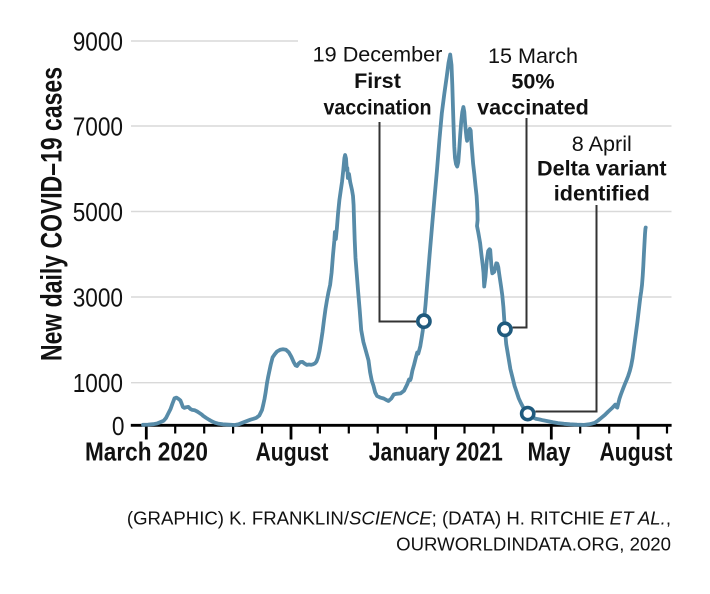 The width and height of the screenshot is (710, 594). What do you see at coordinates (118, 426) in the screenshot?
I see `svg-text: 0` at bounding box center [118, 426].